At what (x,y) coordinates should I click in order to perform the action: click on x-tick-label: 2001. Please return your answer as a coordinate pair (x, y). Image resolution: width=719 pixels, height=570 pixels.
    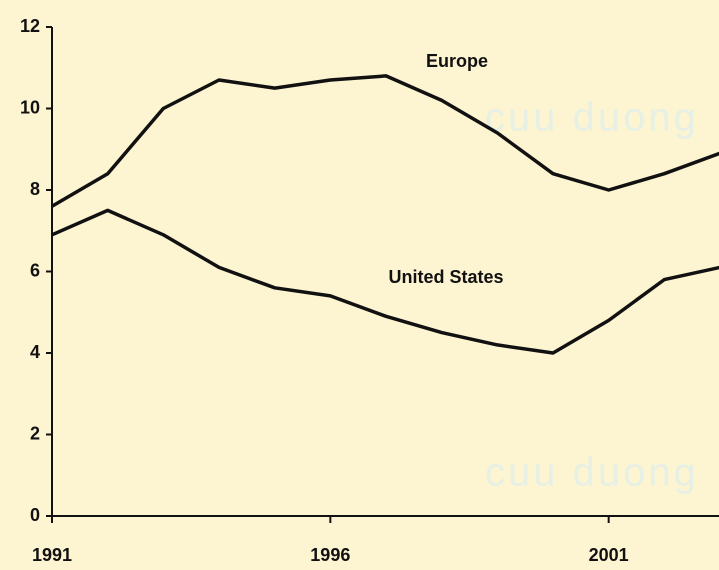
    Looking at the image, I should click on (609, 555).